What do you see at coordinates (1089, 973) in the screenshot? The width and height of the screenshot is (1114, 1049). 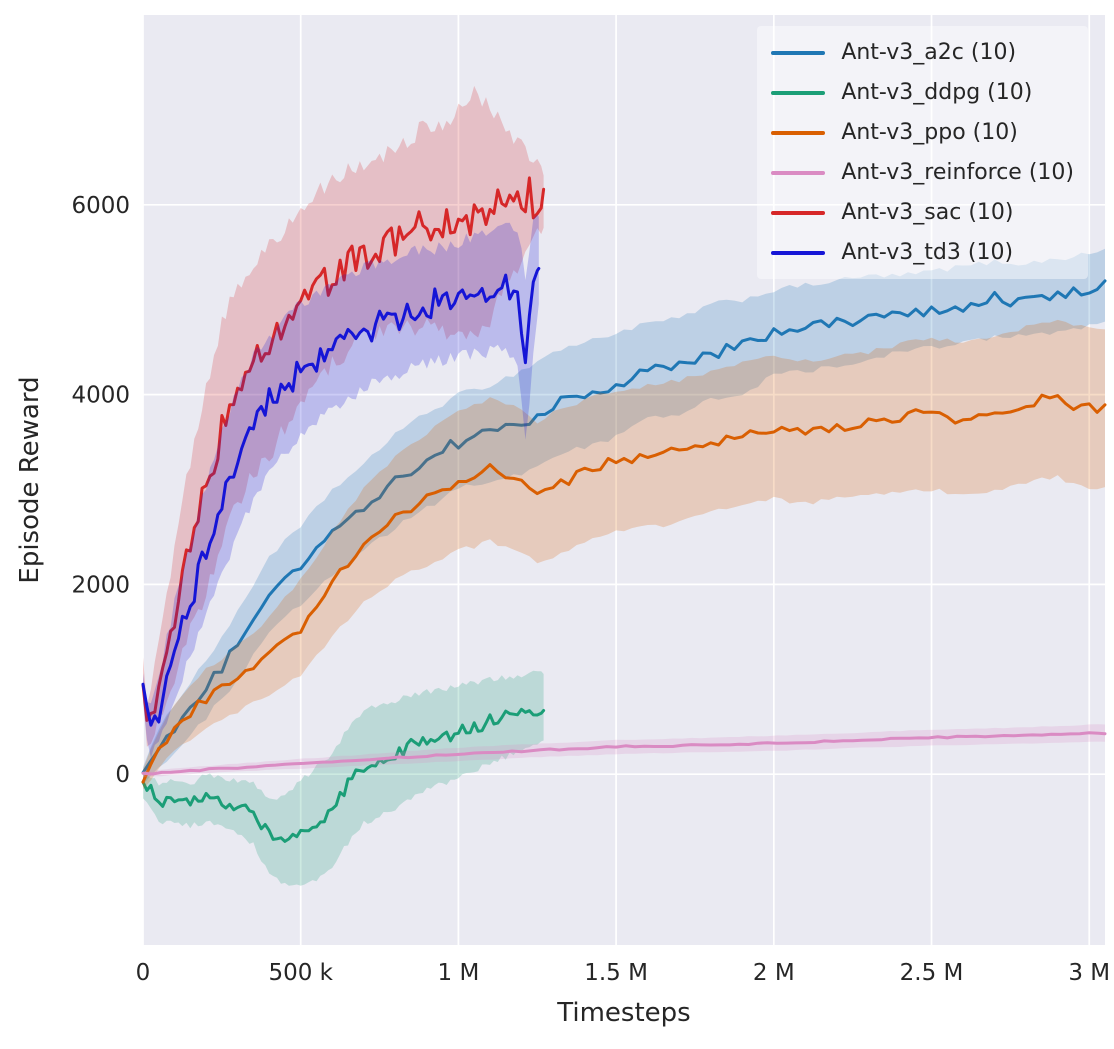 I see `svg-text: 3 M` at bounding box center [1089, 973].